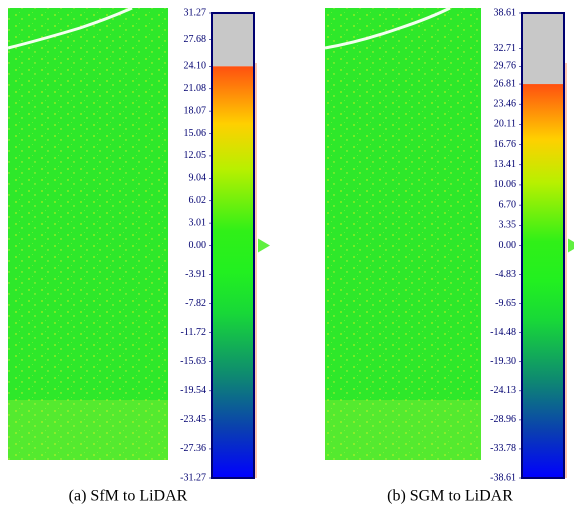 The width and height of the screenshot is (574, 515). Describe the element at coordinates (128, 496) in the screenshot. I see `caption: (a) SfM to LiDAR` at that location.